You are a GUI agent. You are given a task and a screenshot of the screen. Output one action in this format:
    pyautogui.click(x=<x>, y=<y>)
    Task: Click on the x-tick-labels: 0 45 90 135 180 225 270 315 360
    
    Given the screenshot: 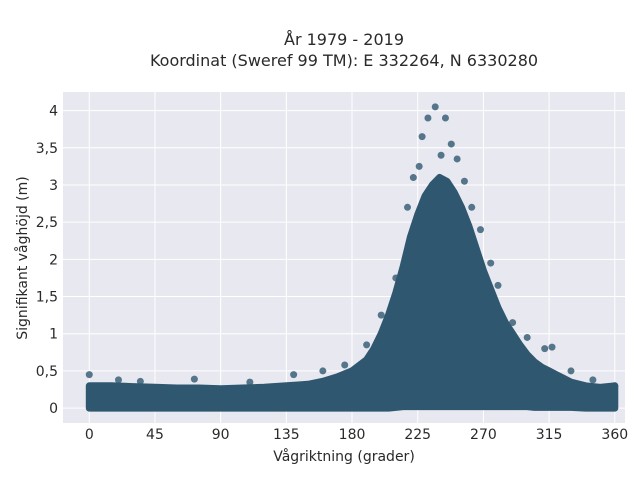 What is the action you would take?
    pyautogui.click(x=356, y=435)
    